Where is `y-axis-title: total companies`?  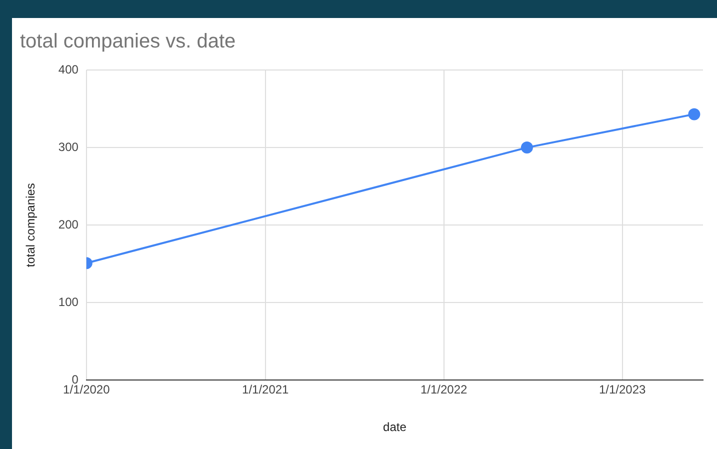
y-axis-title: total companies is located at coordinates (31, 225).